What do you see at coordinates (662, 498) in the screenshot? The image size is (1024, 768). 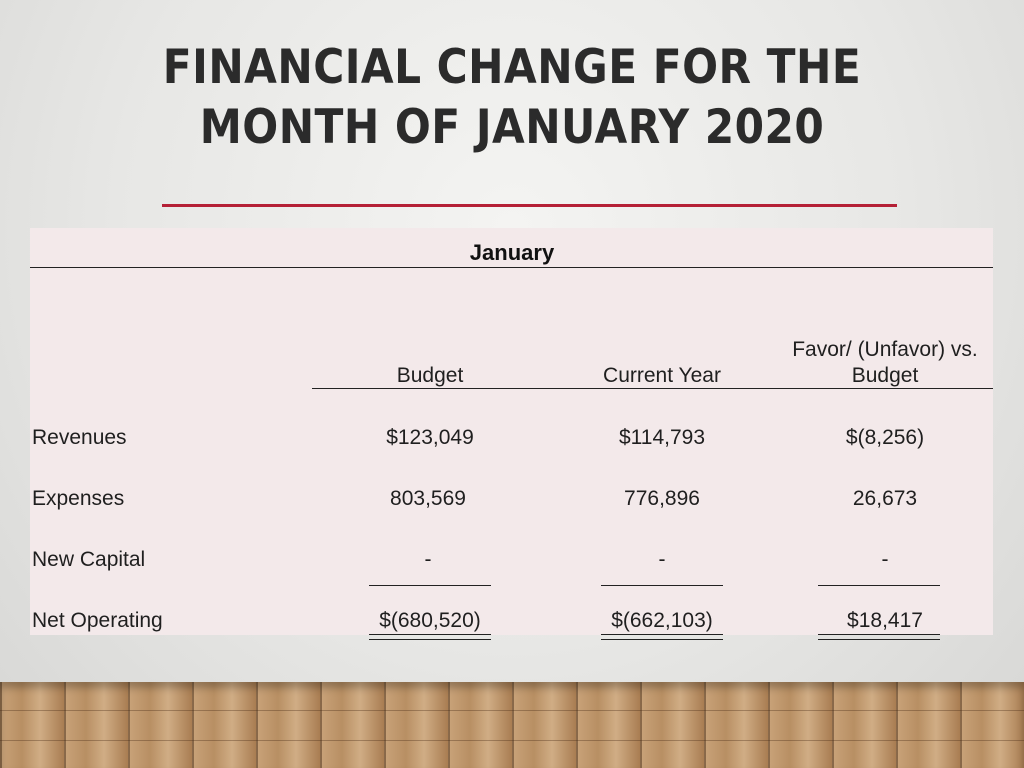 I see `cell-current-year: 776,896` at bounding box center [662, 498].